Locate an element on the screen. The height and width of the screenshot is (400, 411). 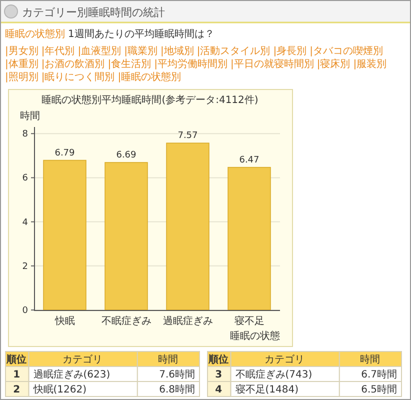
y-tick-label: 4 is located at coordinates (25, 223).